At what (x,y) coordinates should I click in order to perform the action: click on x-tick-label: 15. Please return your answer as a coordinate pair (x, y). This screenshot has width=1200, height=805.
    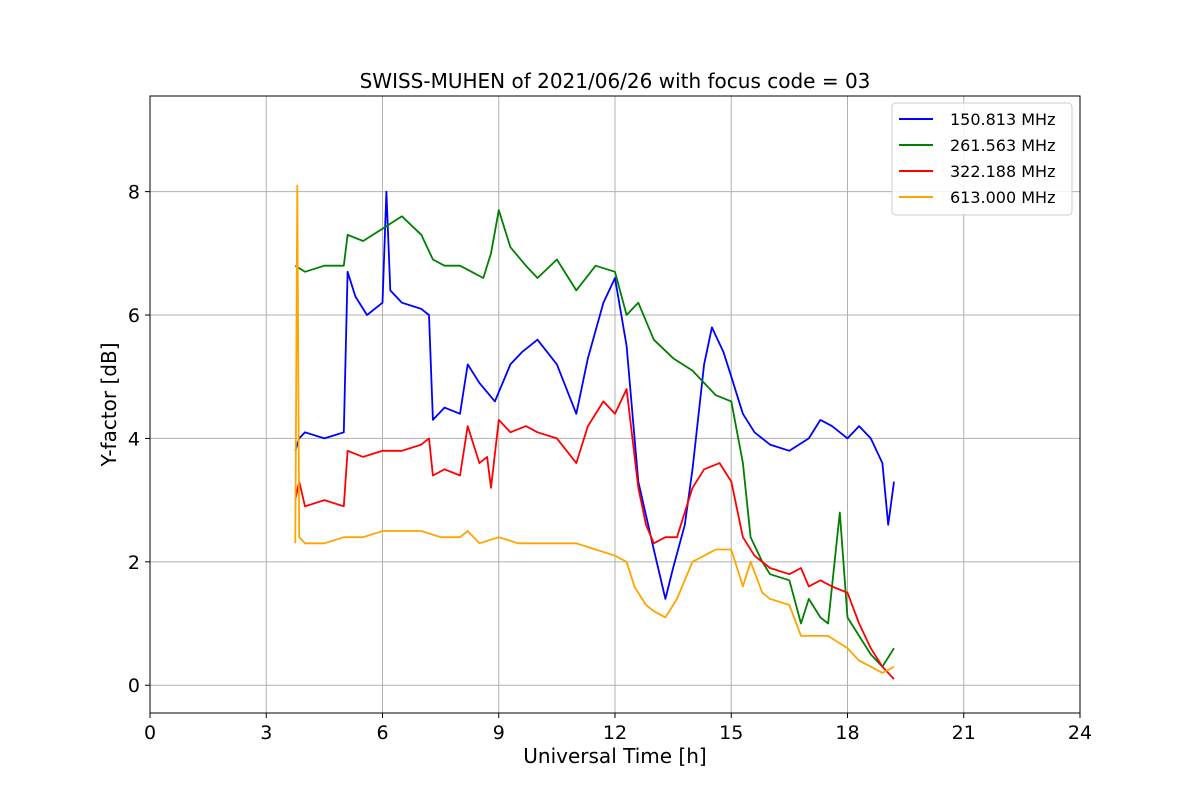
    Looking at the image, I should click on (731, 733).